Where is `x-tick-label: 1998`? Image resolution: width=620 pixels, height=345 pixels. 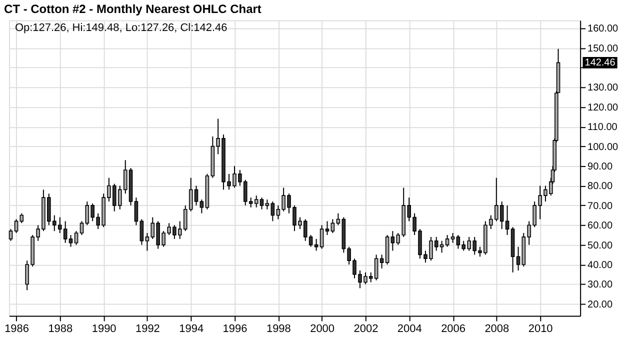 x-tick-label: 1998 is located at coordinates (278, 329).